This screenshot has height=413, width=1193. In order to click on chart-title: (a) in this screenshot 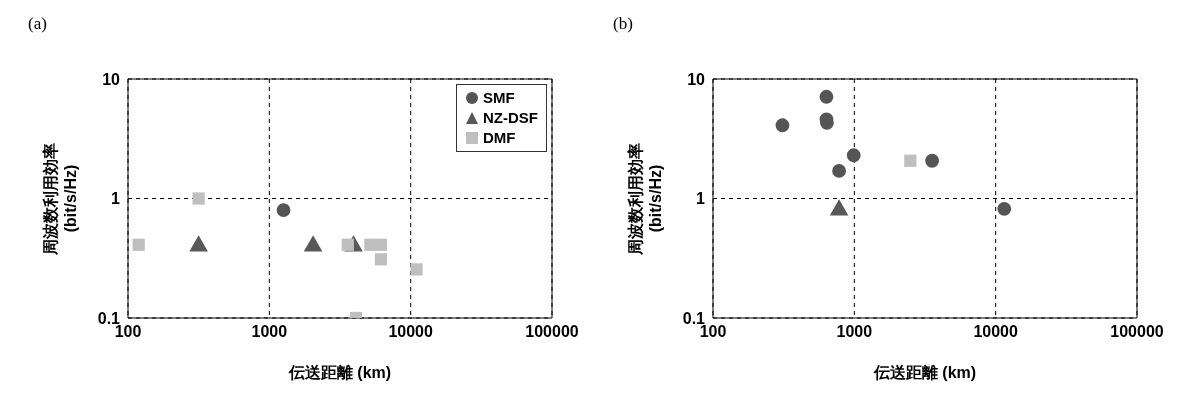, I will do `click(37, 24)`.